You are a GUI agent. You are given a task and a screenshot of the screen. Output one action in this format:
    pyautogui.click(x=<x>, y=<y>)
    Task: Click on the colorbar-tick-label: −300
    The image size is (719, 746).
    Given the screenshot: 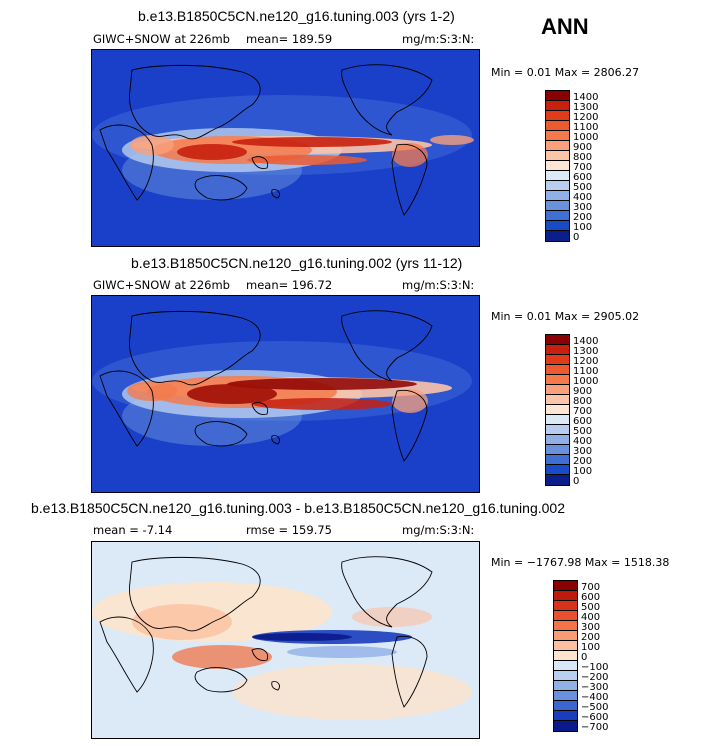 What is the action you would take?
    pyautogui.click(x=595, y=687)
    